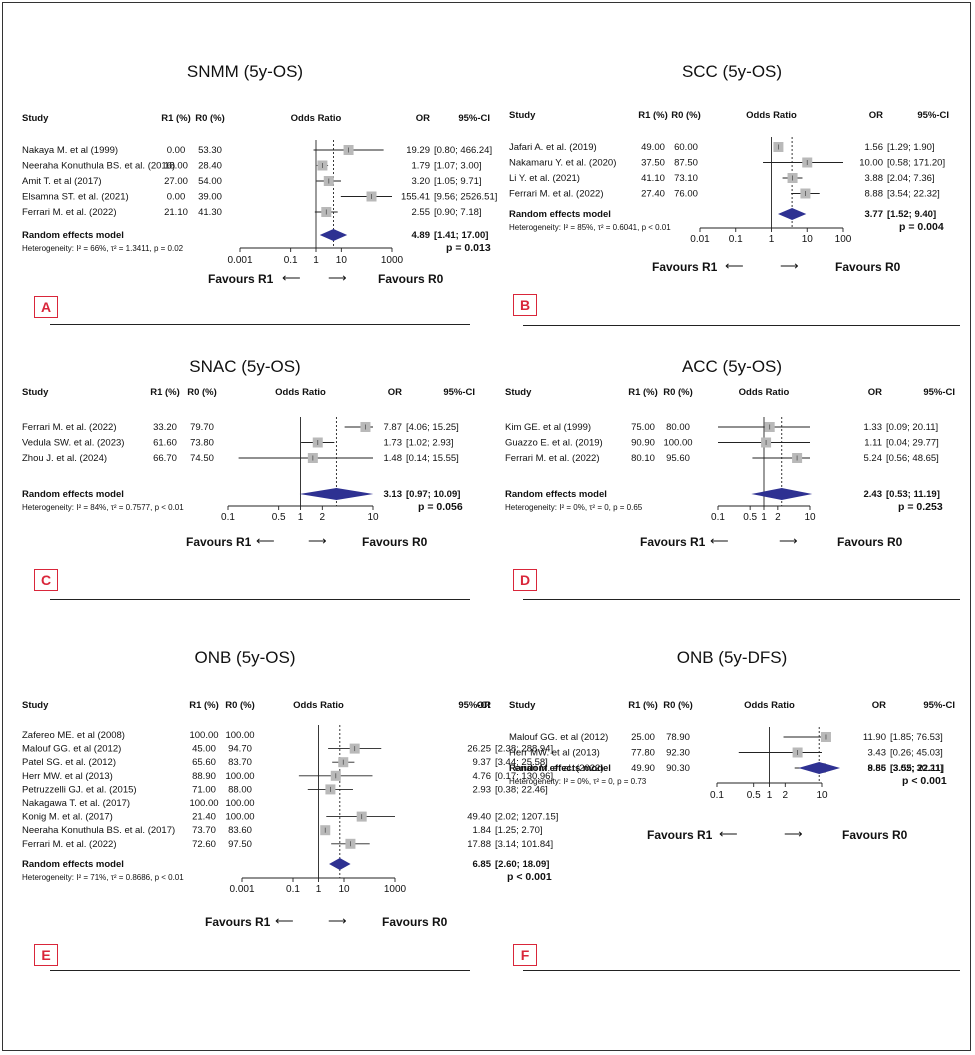 The height and width of the screenshot is (1055, 975). I want to click on pooled-ci: [0.97; 10.09], so click(433, 494).